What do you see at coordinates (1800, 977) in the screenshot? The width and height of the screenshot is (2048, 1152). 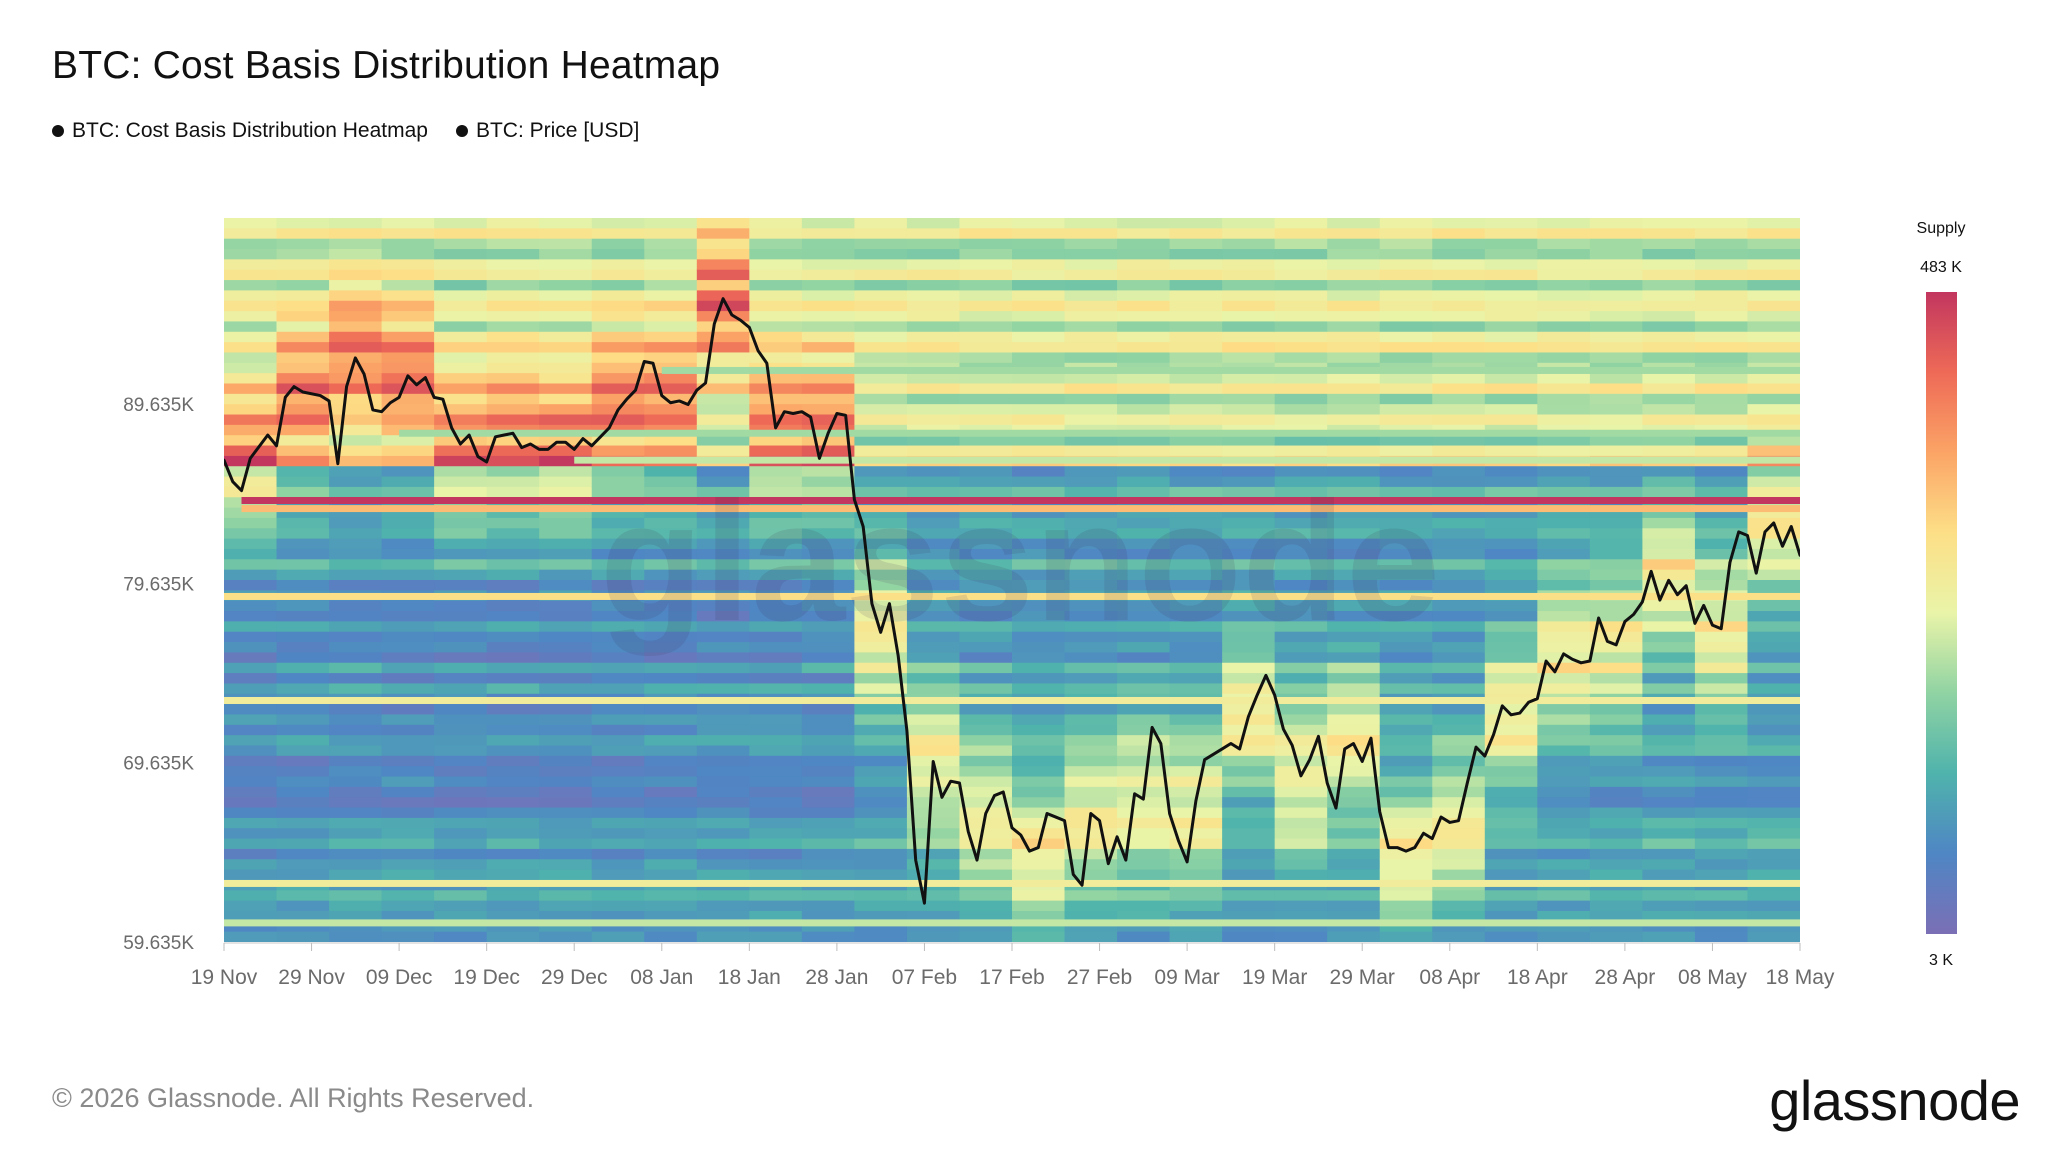 I see `x-tick-label: 18 May` at bounding box center [1800, 977].